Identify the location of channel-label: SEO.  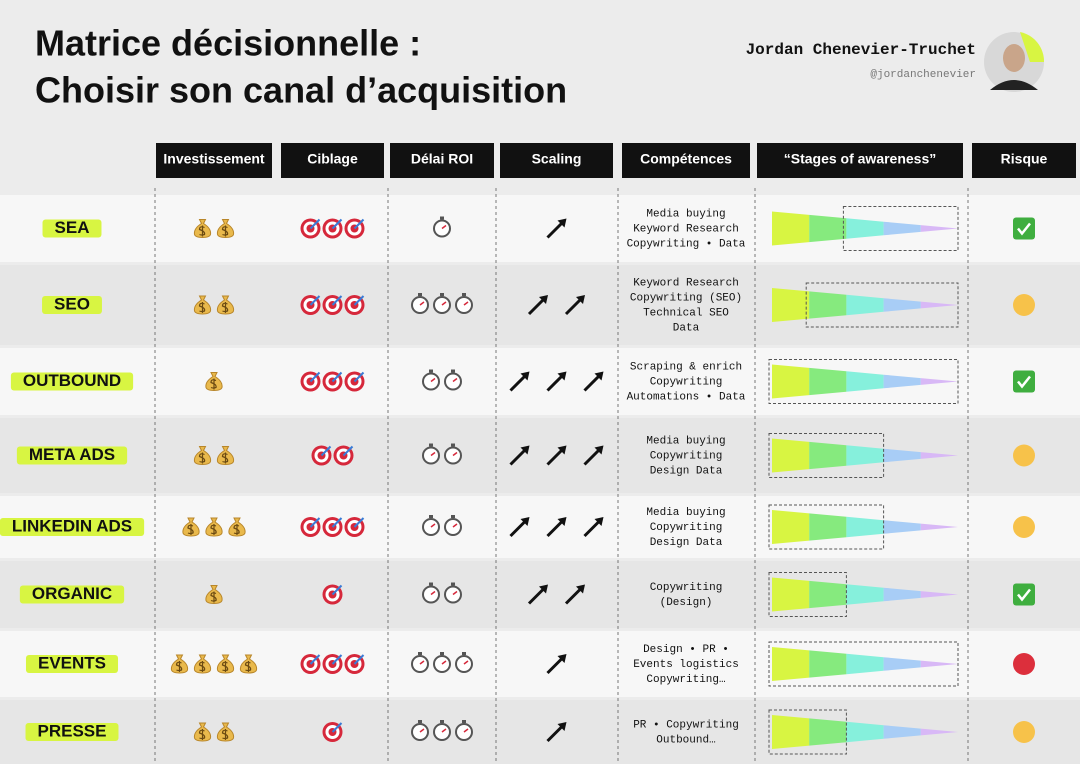
(72, 303).